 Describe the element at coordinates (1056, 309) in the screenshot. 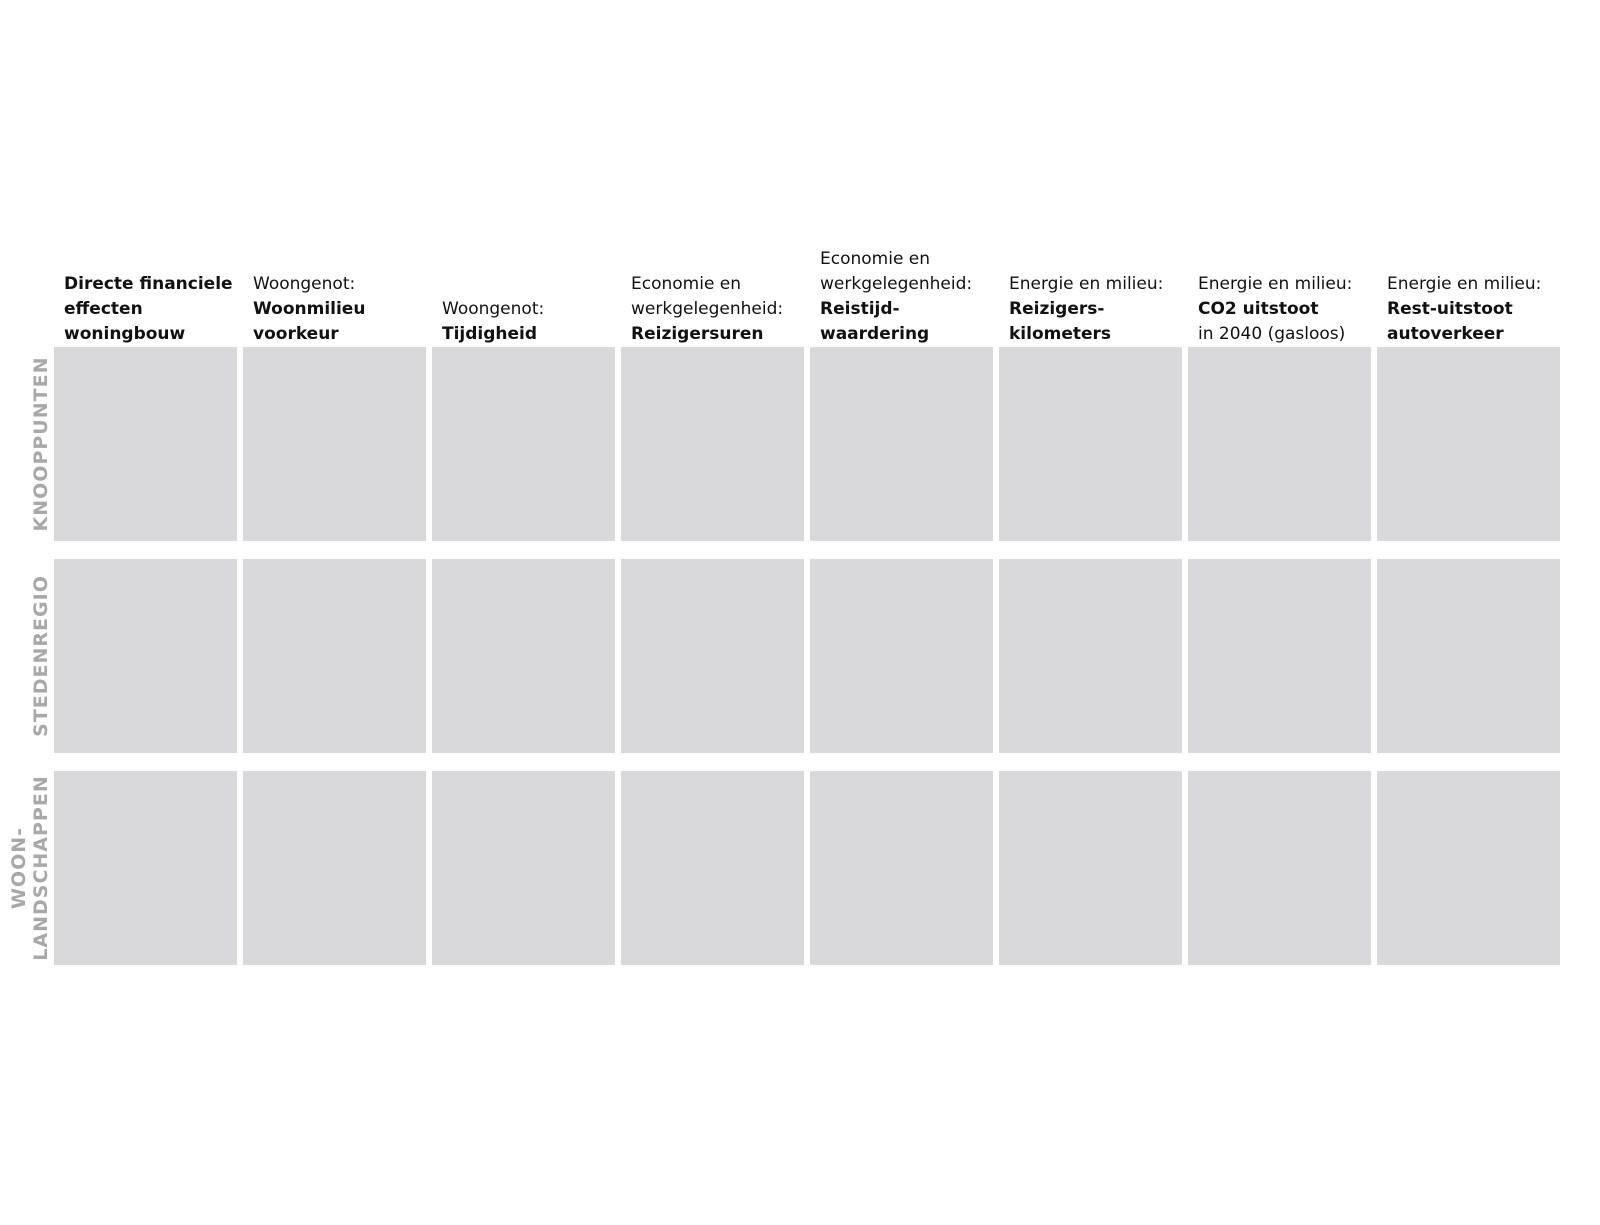

I see `column-header-line: Reizigers-` at that location.